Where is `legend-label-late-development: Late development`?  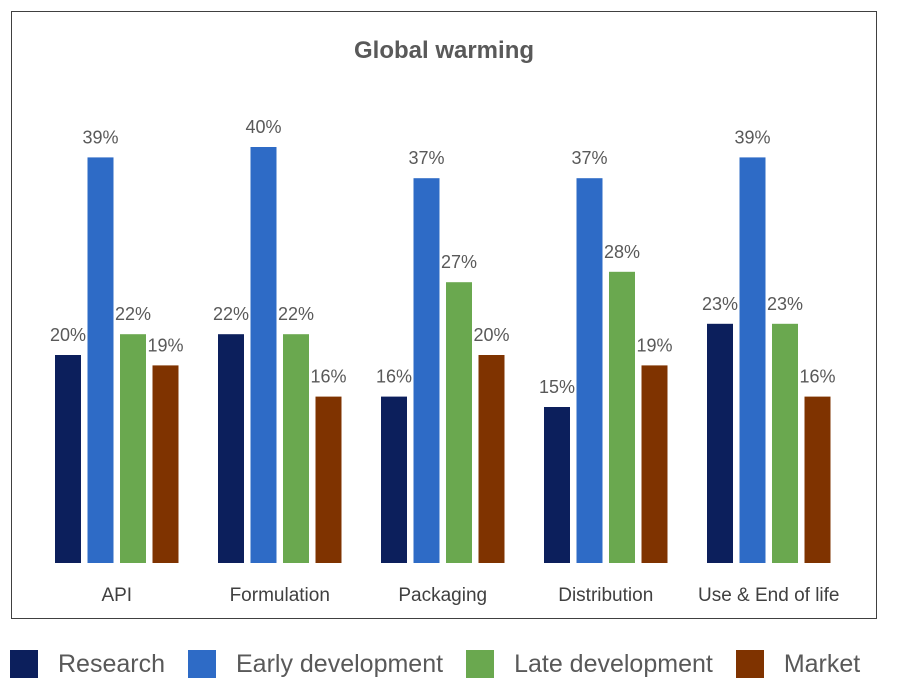
legend-label-late-development: Late development is located at coordinates (613, 663).